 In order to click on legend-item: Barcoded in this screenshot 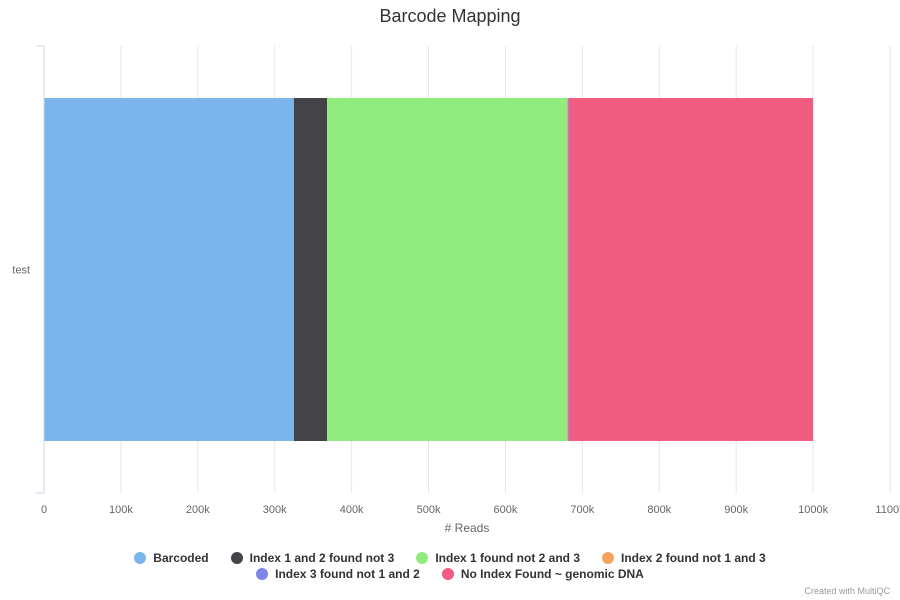, I will do `click(171, 558)`.